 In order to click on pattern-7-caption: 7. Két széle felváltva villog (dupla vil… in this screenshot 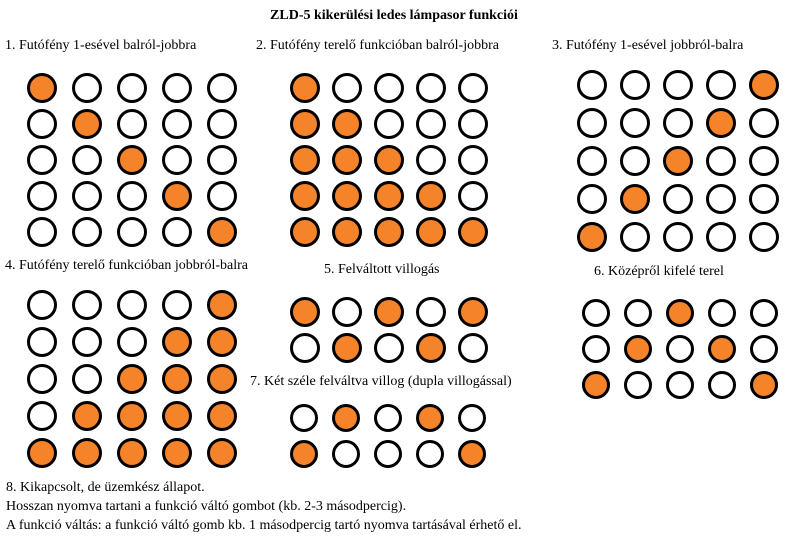, I will do `click(381, 381)`.